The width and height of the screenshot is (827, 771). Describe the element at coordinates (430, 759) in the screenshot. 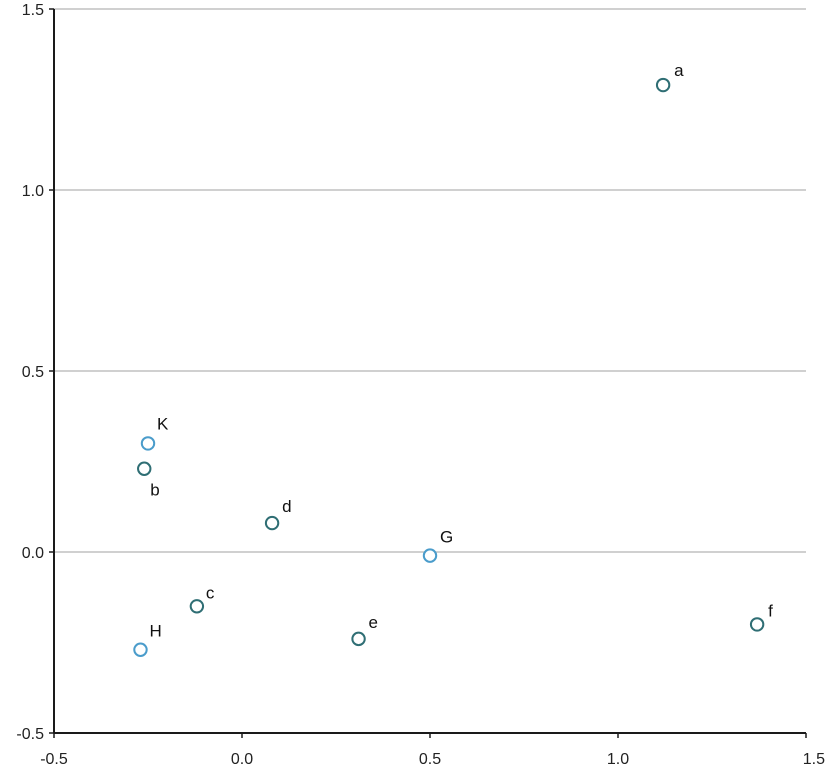

I see `x-tick-label: 0.5` at that location.